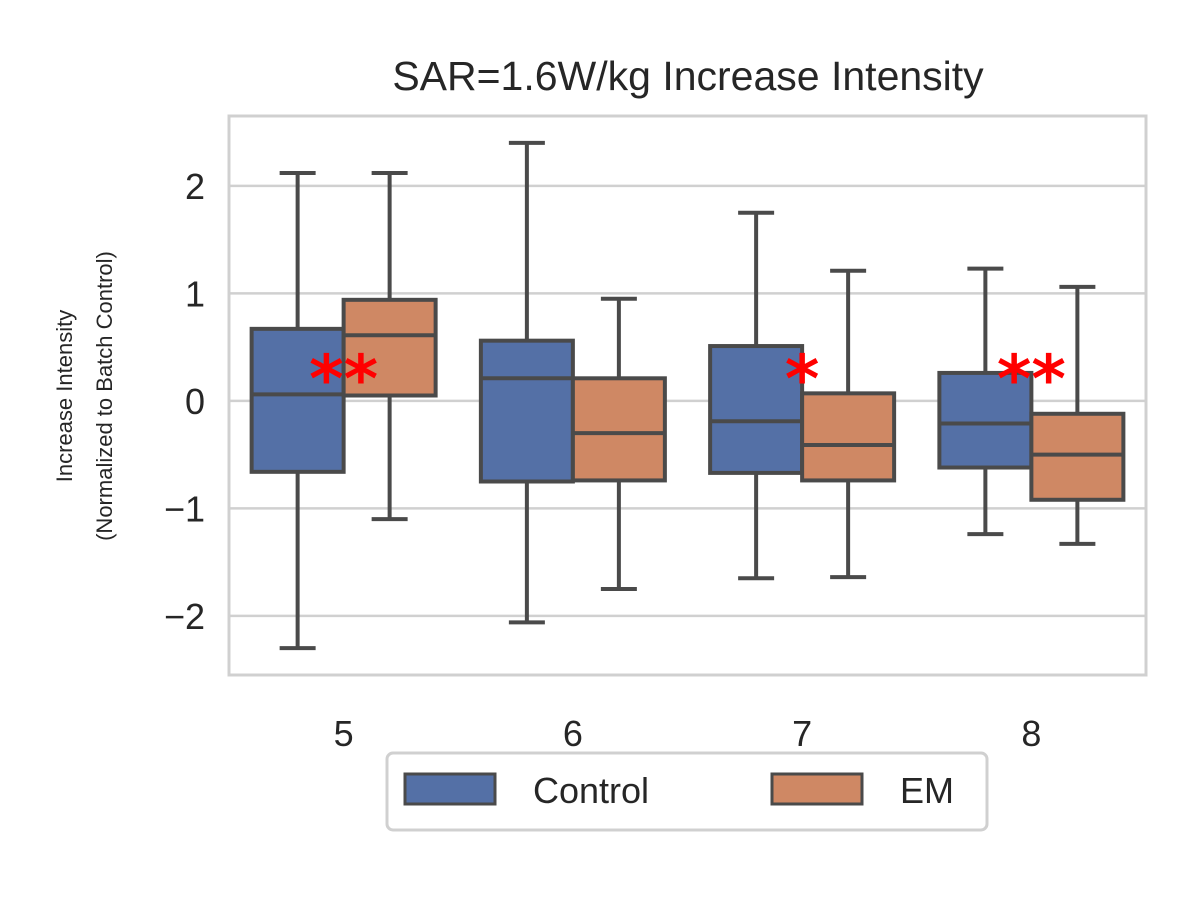 This screenshot has height=900, width=1200. I want to click on y-axis-label-line-2: (Normalized to Batch Control), so click(104, 396).